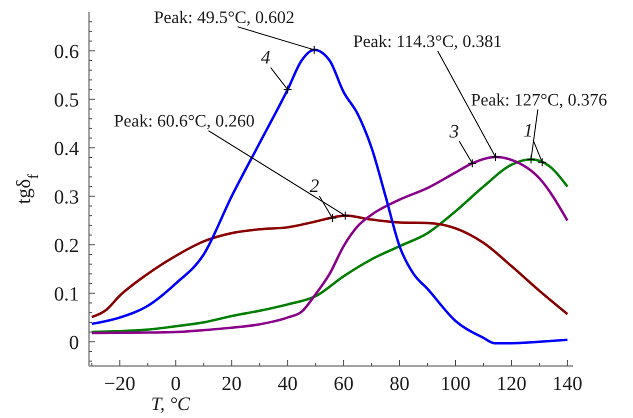 This screenshot has height=418, width=633. Describe the element at coordinates (74, 343) in the screenshot. I see `y-tick-label: 0` at that location.